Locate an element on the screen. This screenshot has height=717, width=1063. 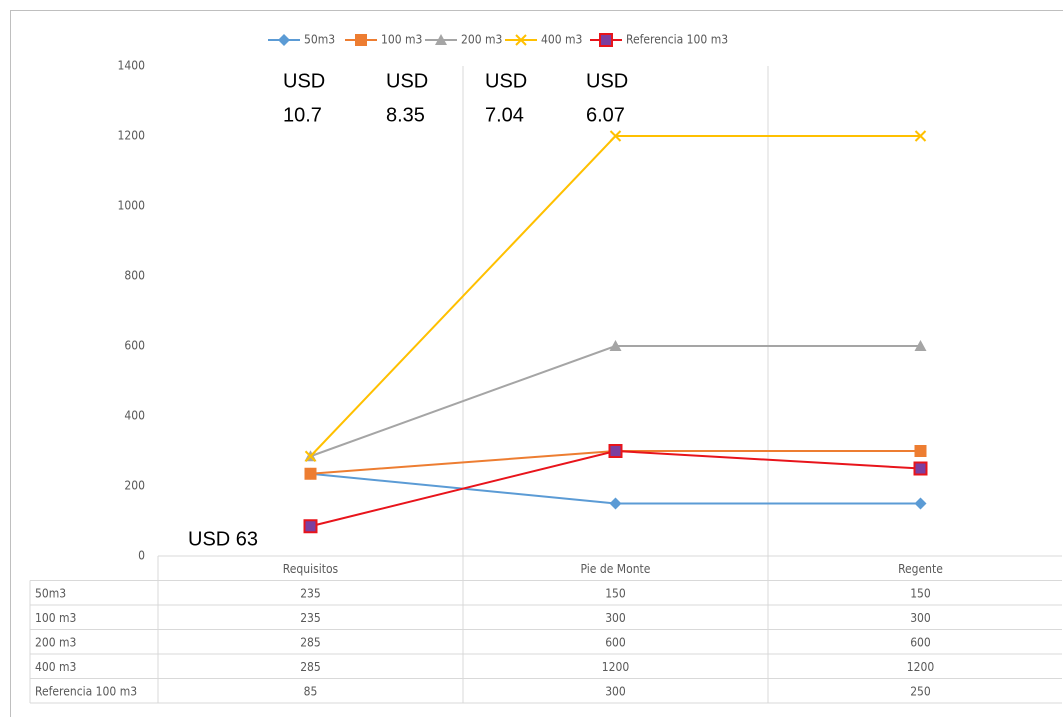
table-row-label: 400 m3 is located at coordinates (55, 667).